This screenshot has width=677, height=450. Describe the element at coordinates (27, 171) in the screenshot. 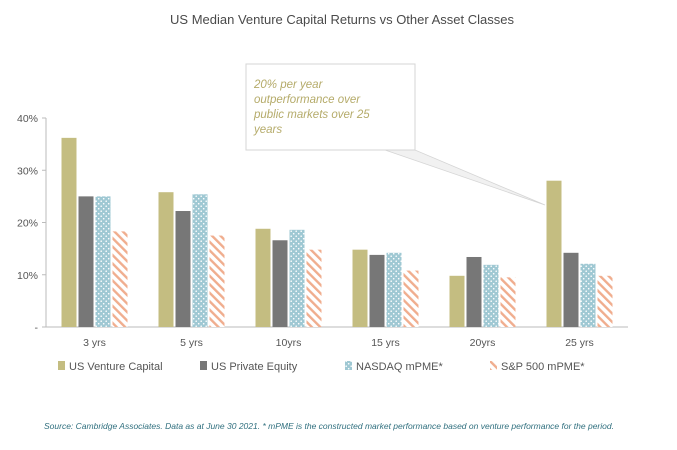

I see `y-tick-label: 30%` at that location.